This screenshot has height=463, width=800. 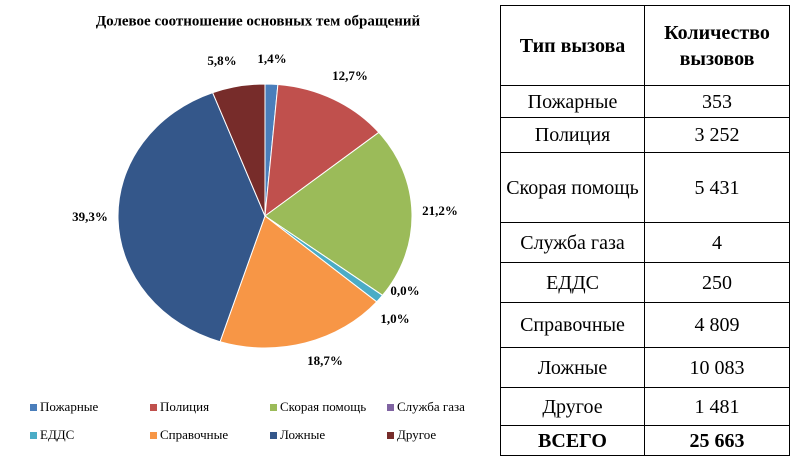 I want to click on table-cell: 10 083, so click(x=717, y=367).